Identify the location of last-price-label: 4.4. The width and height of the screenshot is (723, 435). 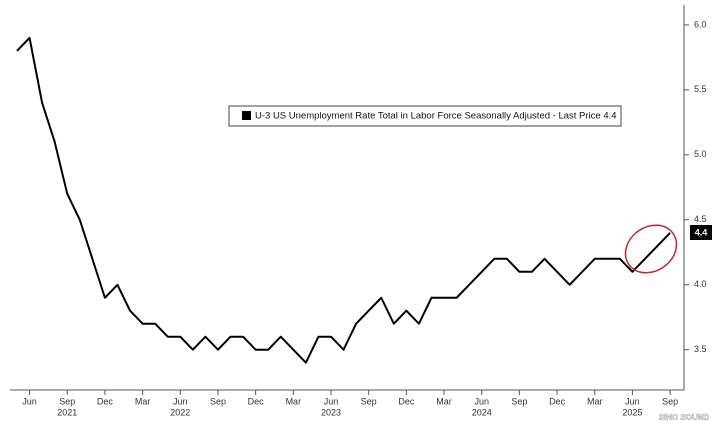
(701, 232).